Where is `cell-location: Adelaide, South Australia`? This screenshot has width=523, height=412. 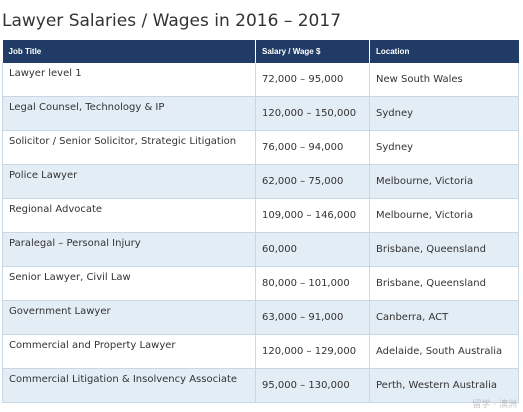
cell-location: Adelaide, South Australia is located at coordinates (444, 351).